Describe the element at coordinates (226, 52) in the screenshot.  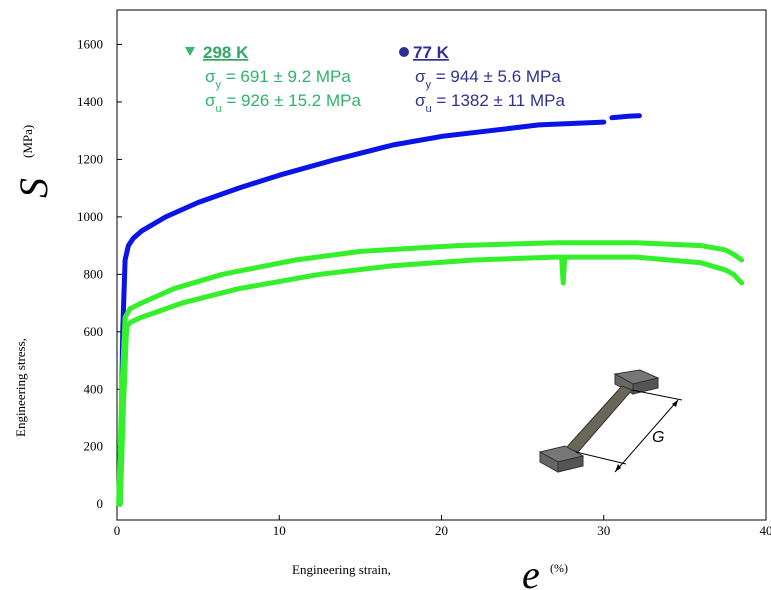
I see `legend-title: 298 K` at that location.